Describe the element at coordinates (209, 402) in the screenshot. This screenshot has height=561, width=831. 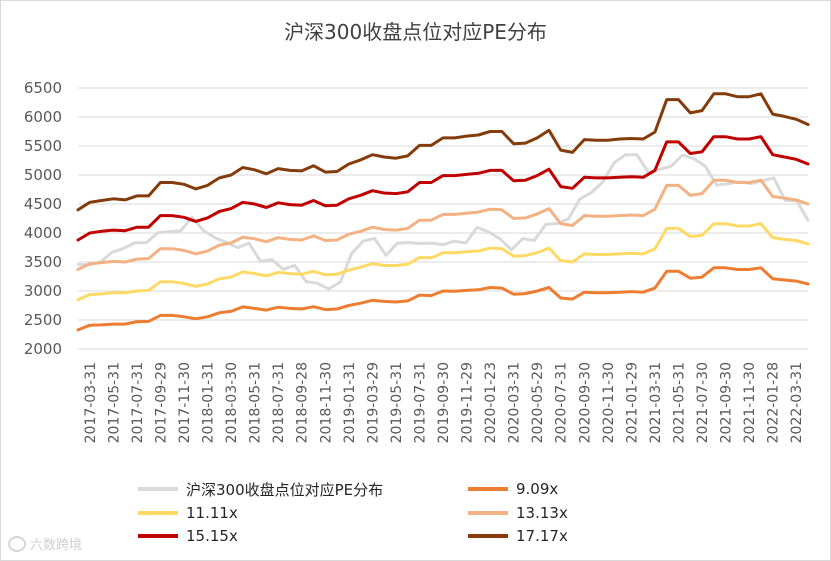
I see `x-tick-label-5: 2018-01-31` at that location.